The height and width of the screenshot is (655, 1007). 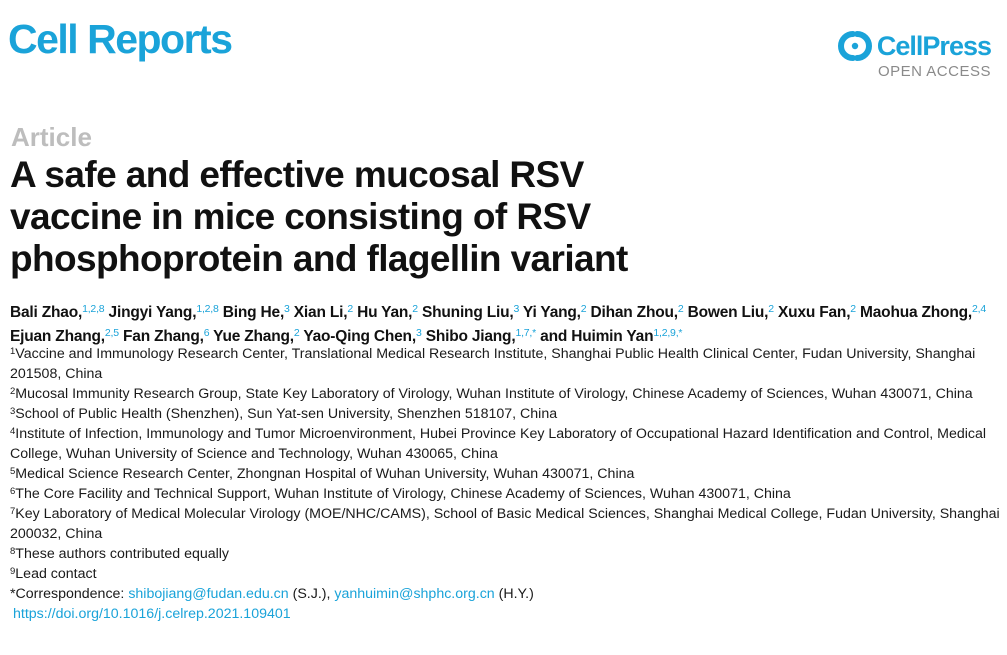 I want to click on author: Ejuan Zhang,2,5, so click(x=64, y=336).